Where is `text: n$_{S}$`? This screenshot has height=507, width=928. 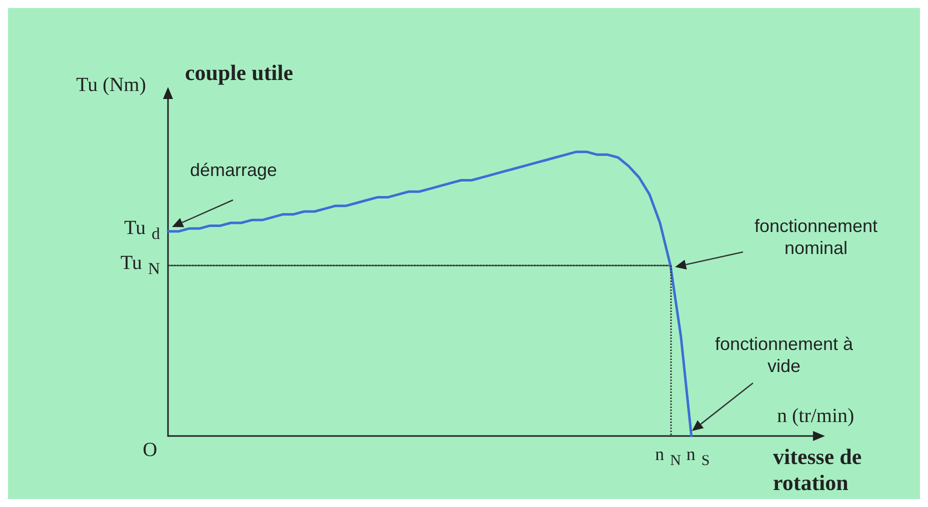 text: n$_{S}$ is located at coordinates (698, 456).